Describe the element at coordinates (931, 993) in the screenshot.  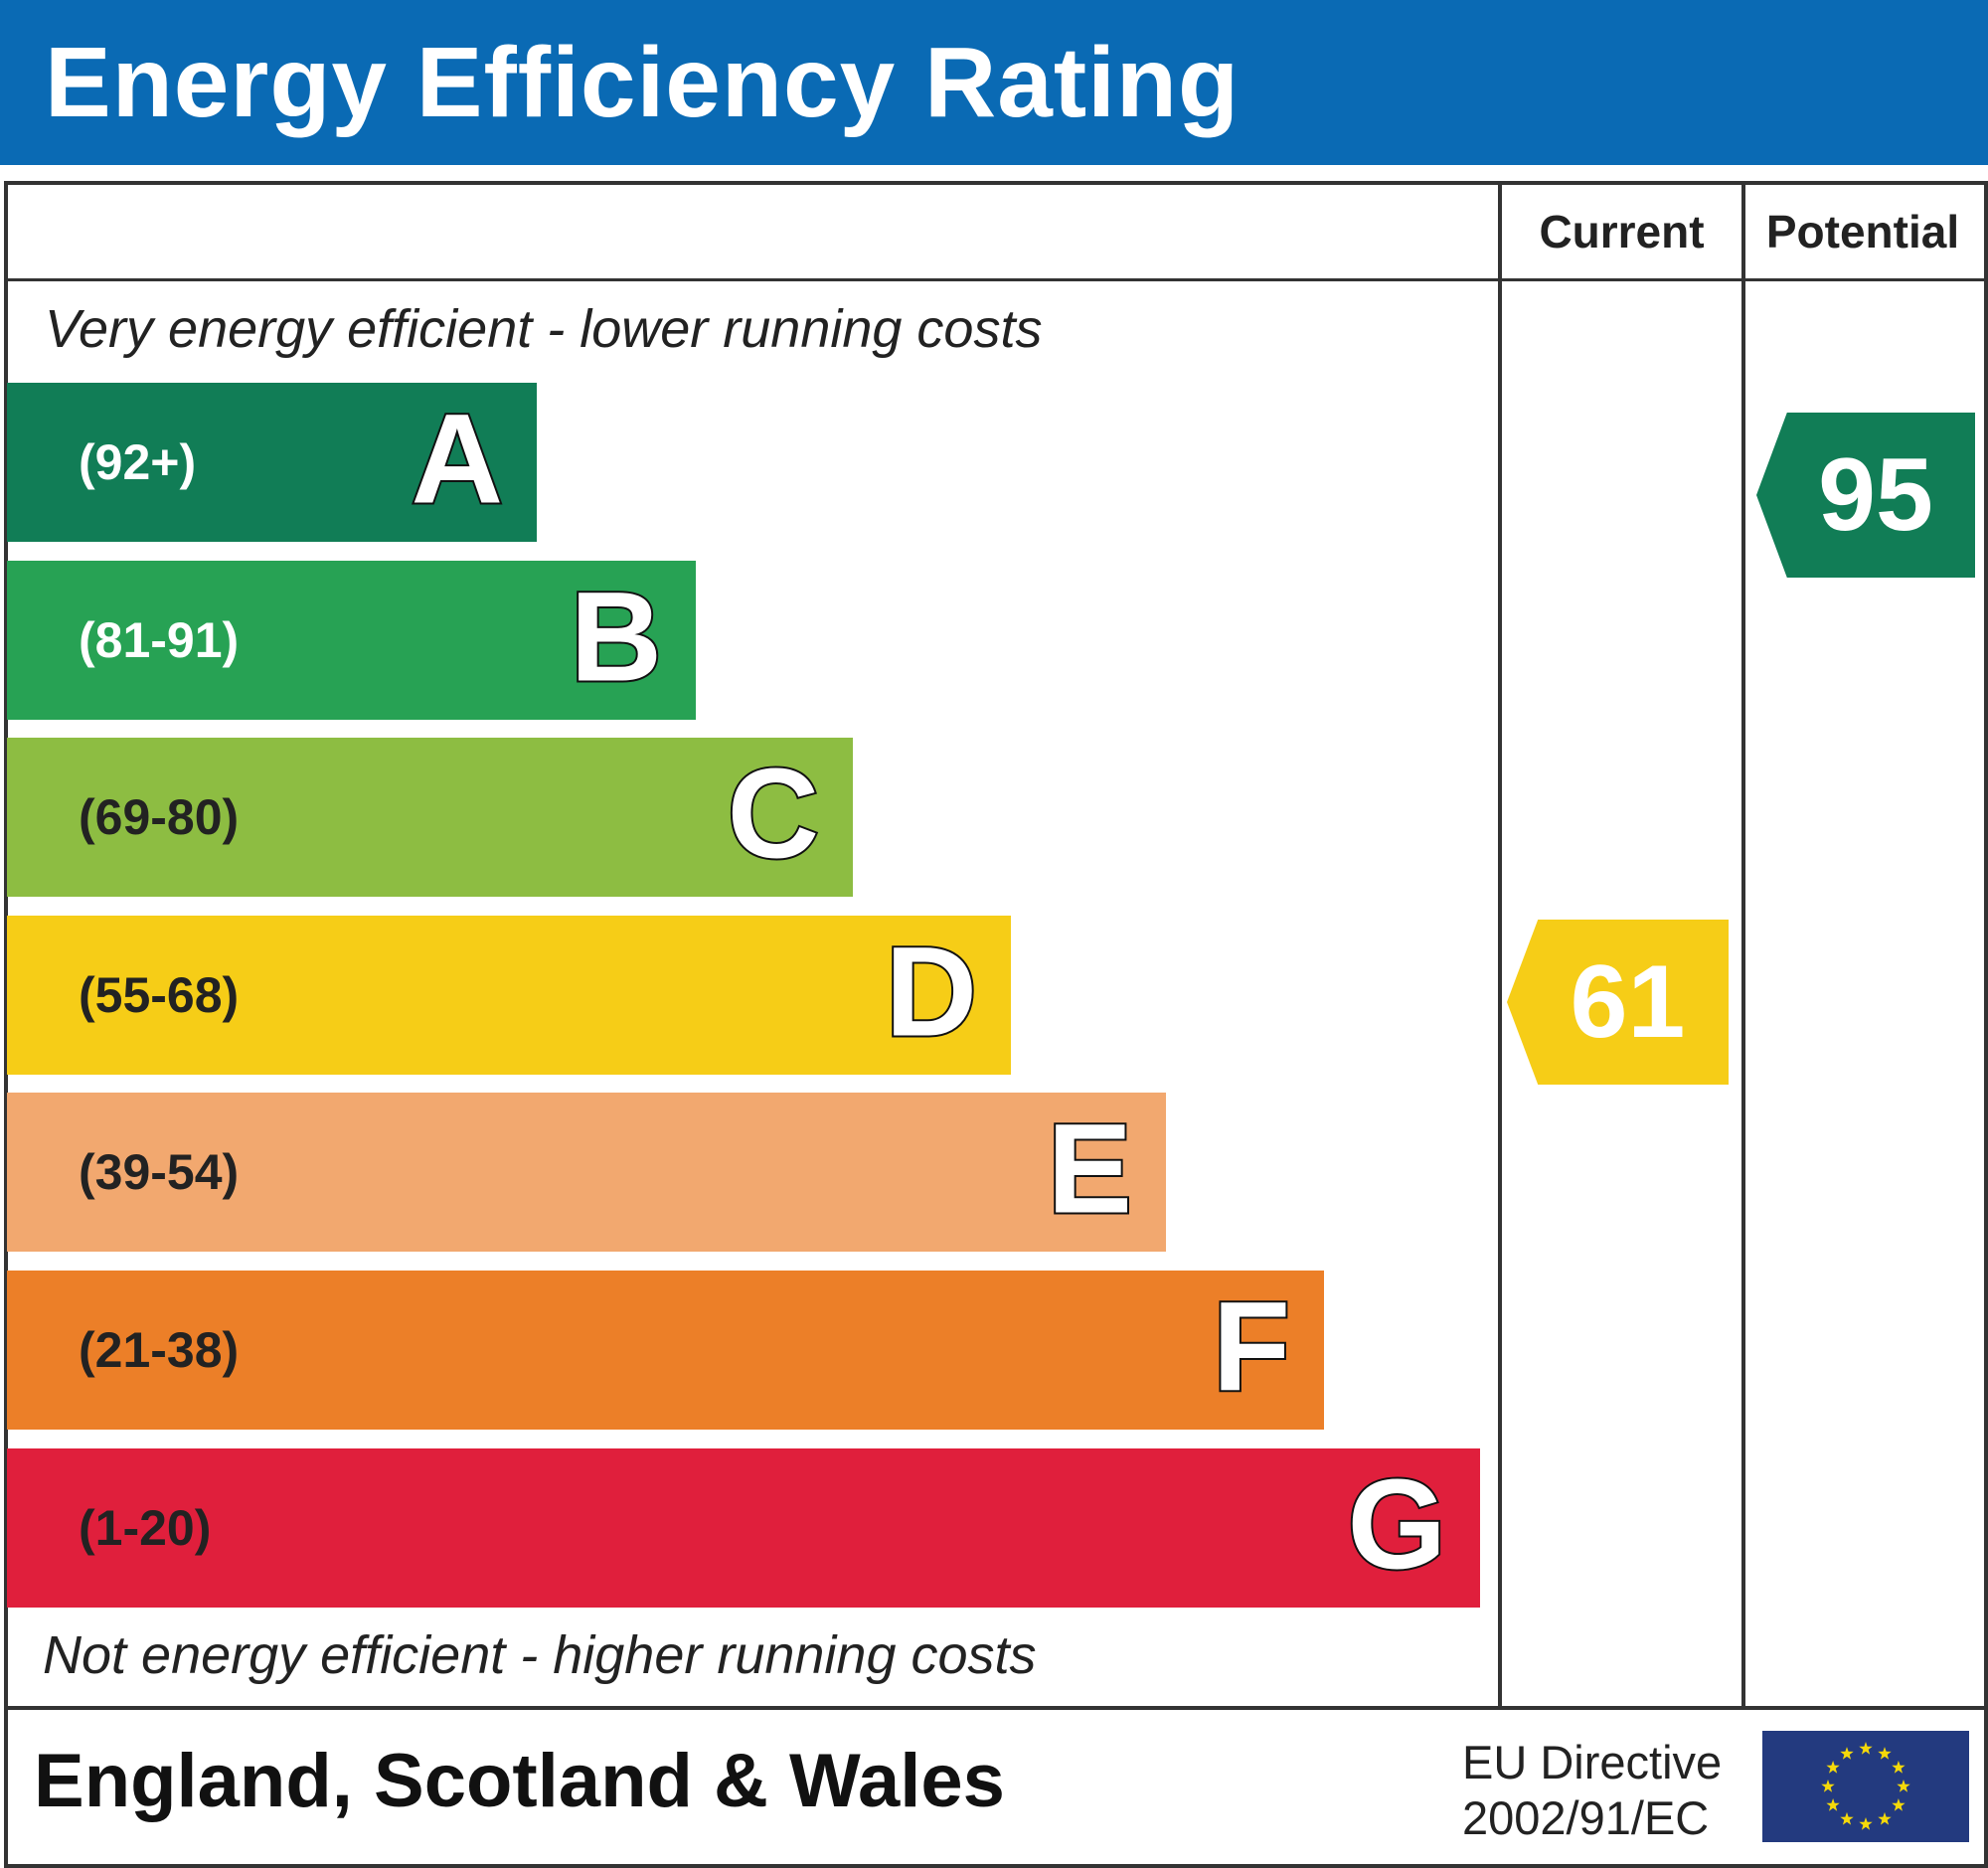
I see `band-letter: D` at that location.